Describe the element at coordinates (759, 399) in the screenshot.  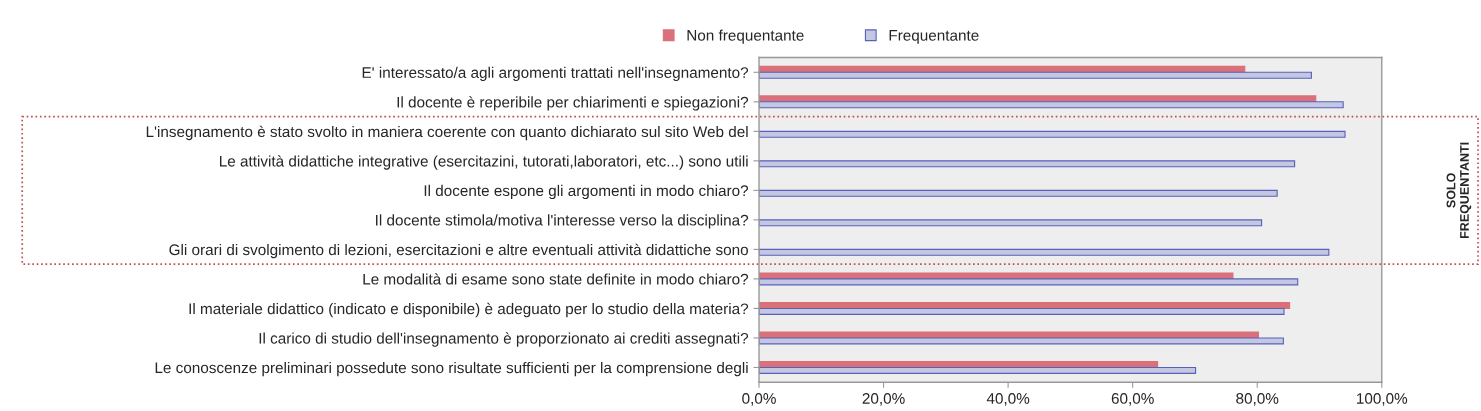
I see `x-tick-label: 0,0%` at that location.